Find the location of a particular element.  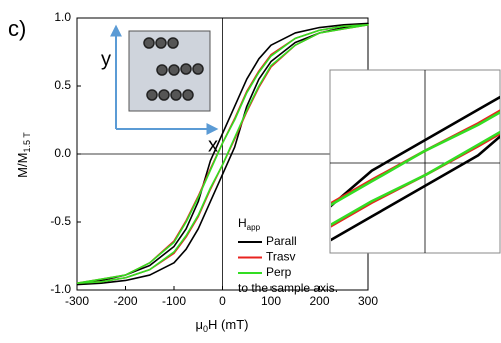

x-tick-label: -100 is located at coordinates (174, 301).